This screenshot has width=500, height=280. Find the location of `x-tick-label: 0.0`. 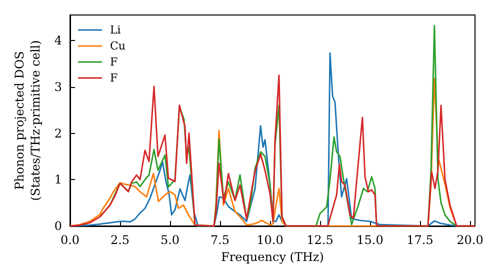

x-tick-label: 0.0 is located at coordinates (70, 240).